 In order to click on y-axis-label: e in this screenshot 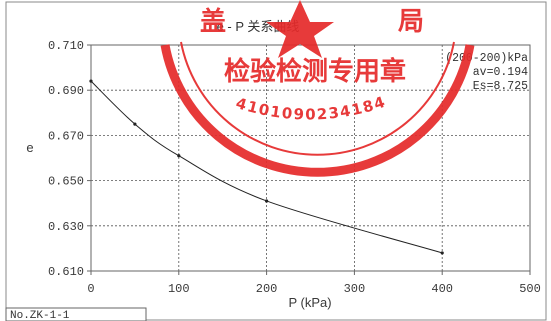, I will do `click(29, 147)`.